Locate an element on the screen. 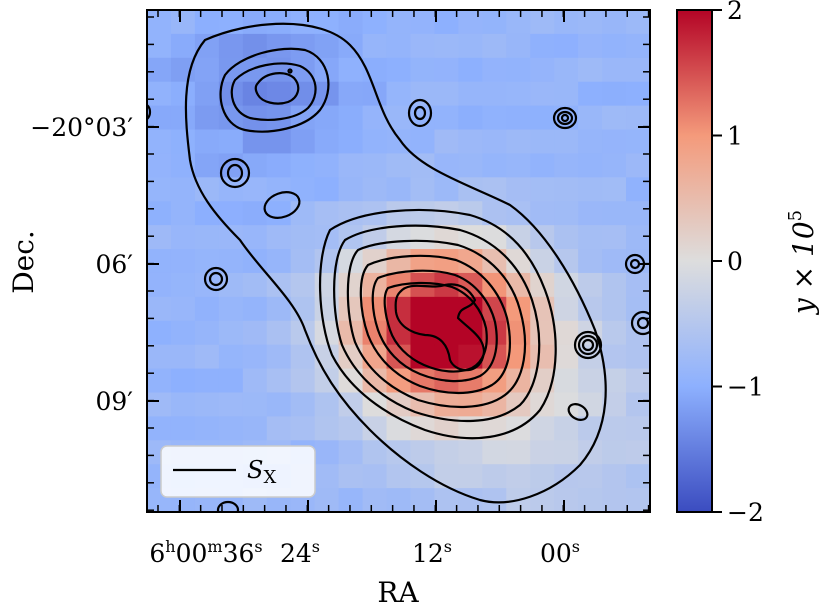 The image size is (827, 613). source-i is located at coordinates (578, 412).